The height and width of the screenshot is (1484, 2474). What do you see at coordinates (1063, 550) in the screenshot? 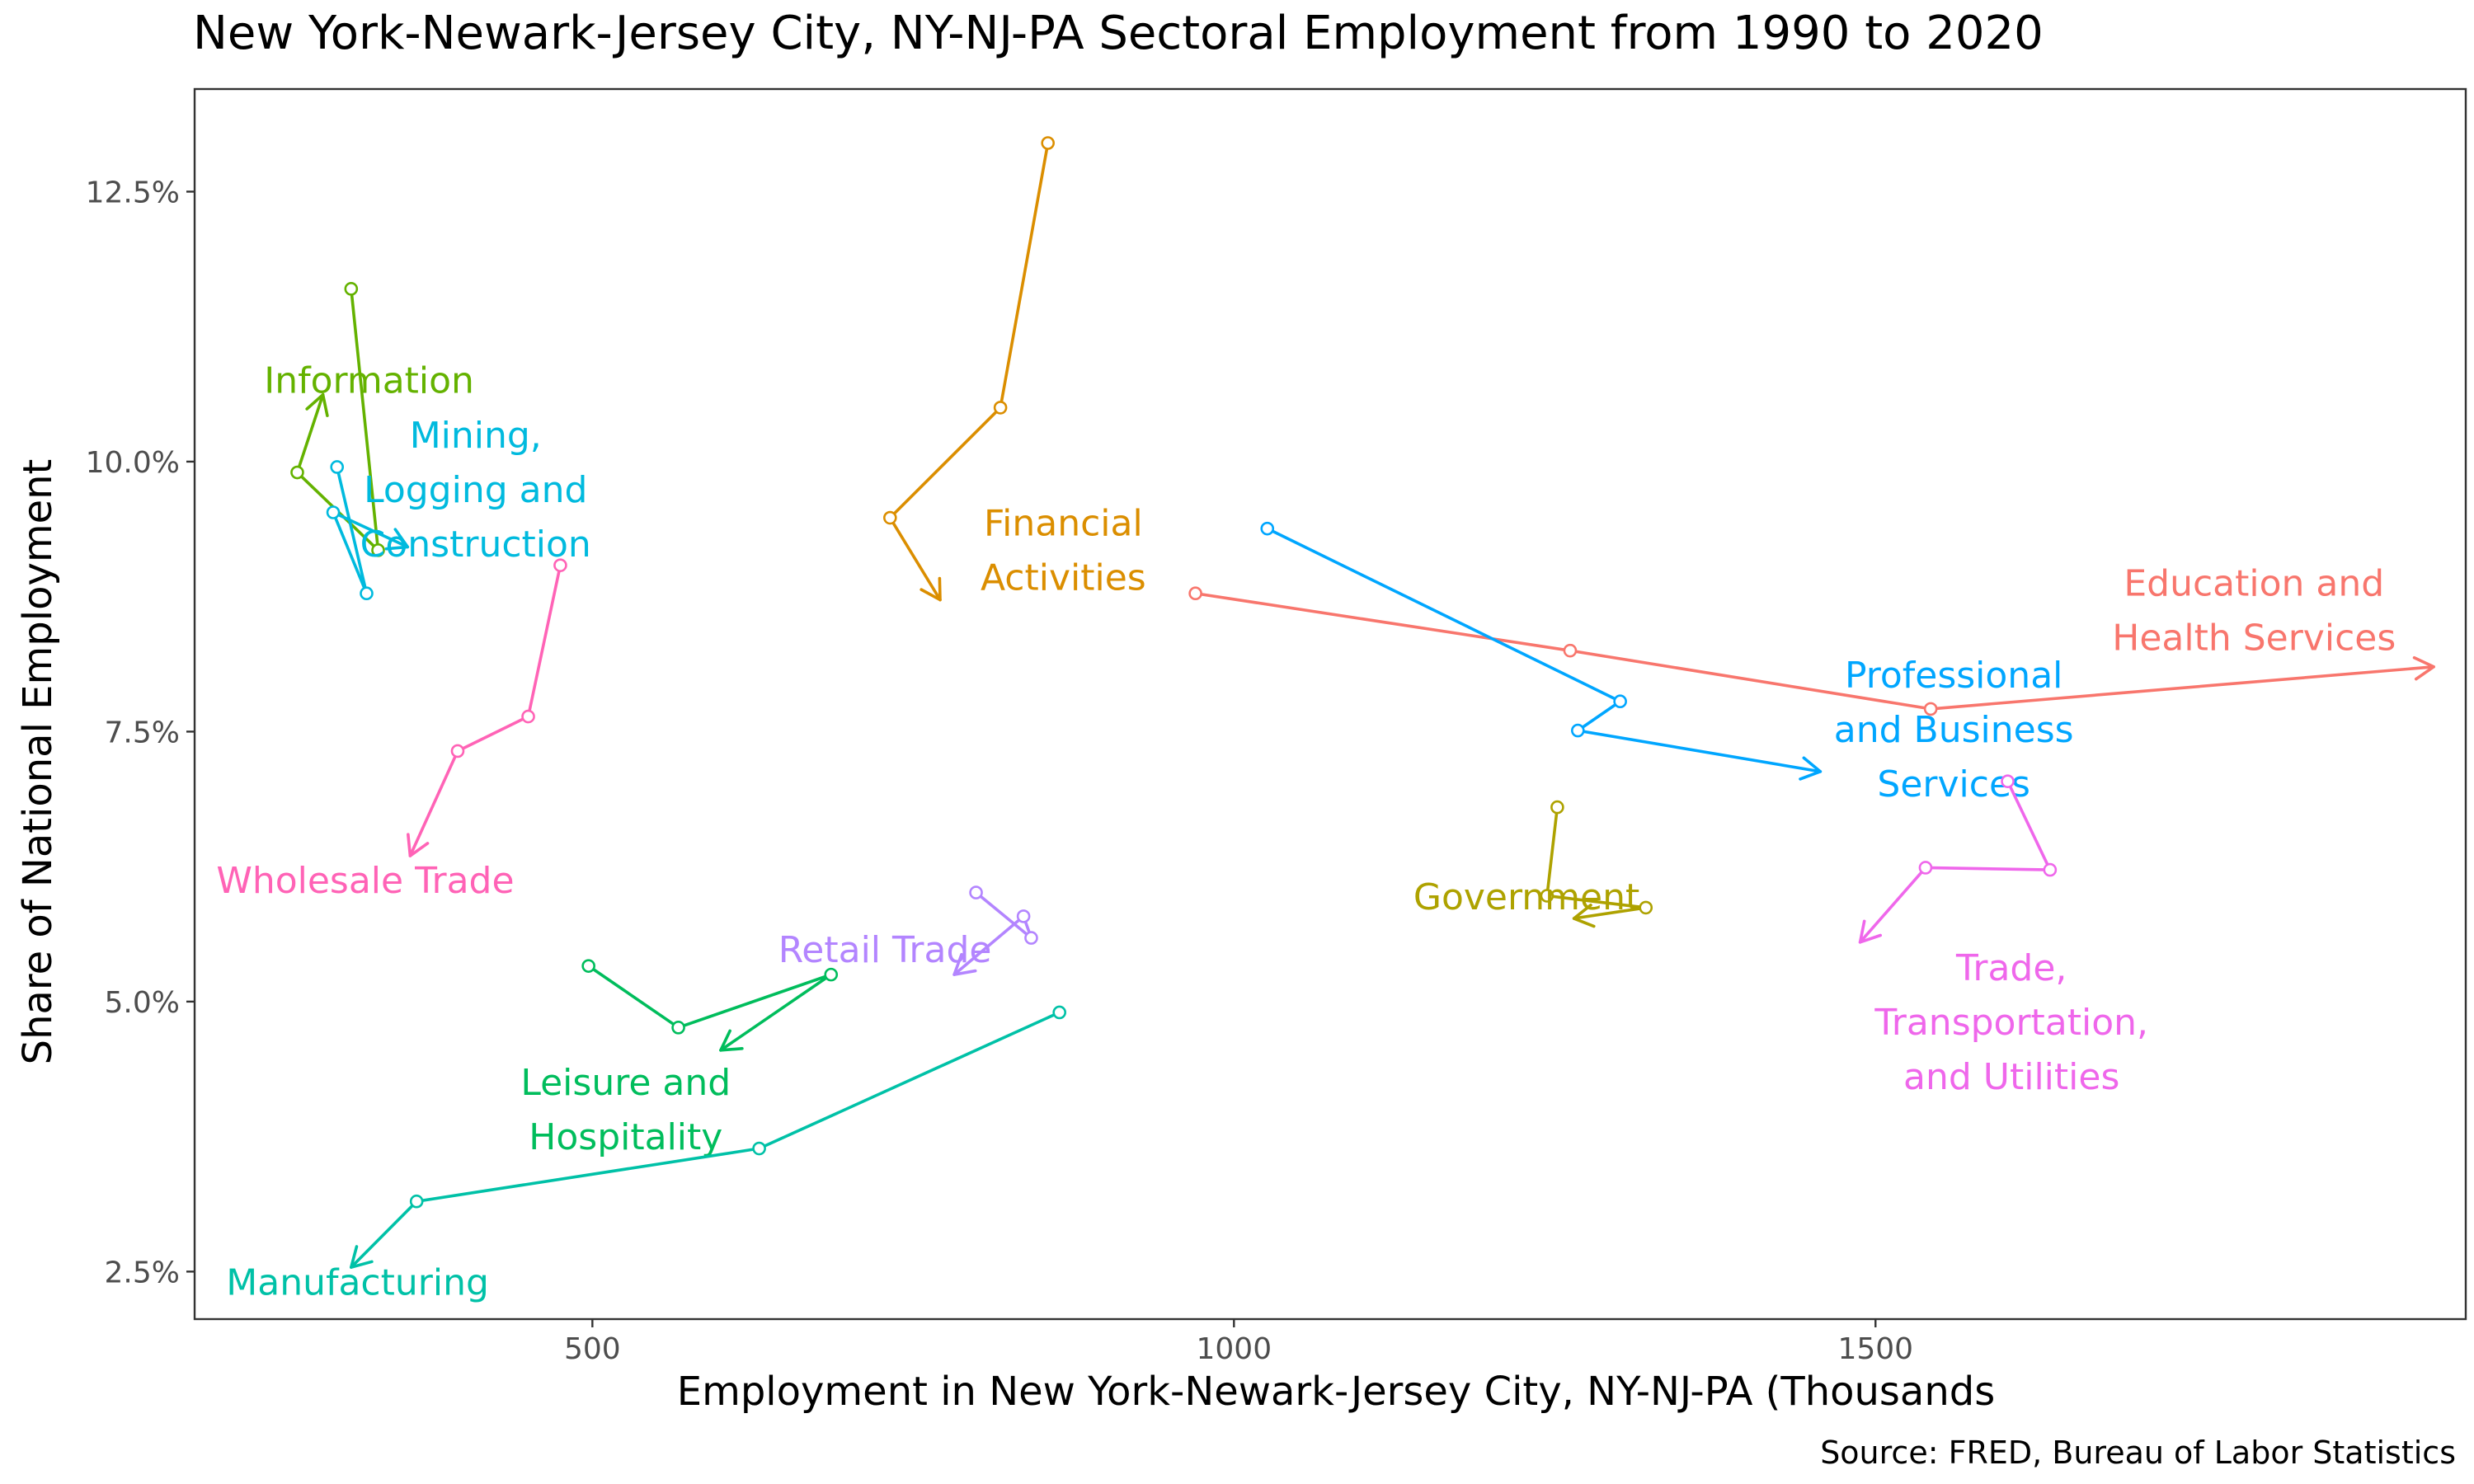
I see `series-label: Financial Activities` at bounding box center [1063, 550].